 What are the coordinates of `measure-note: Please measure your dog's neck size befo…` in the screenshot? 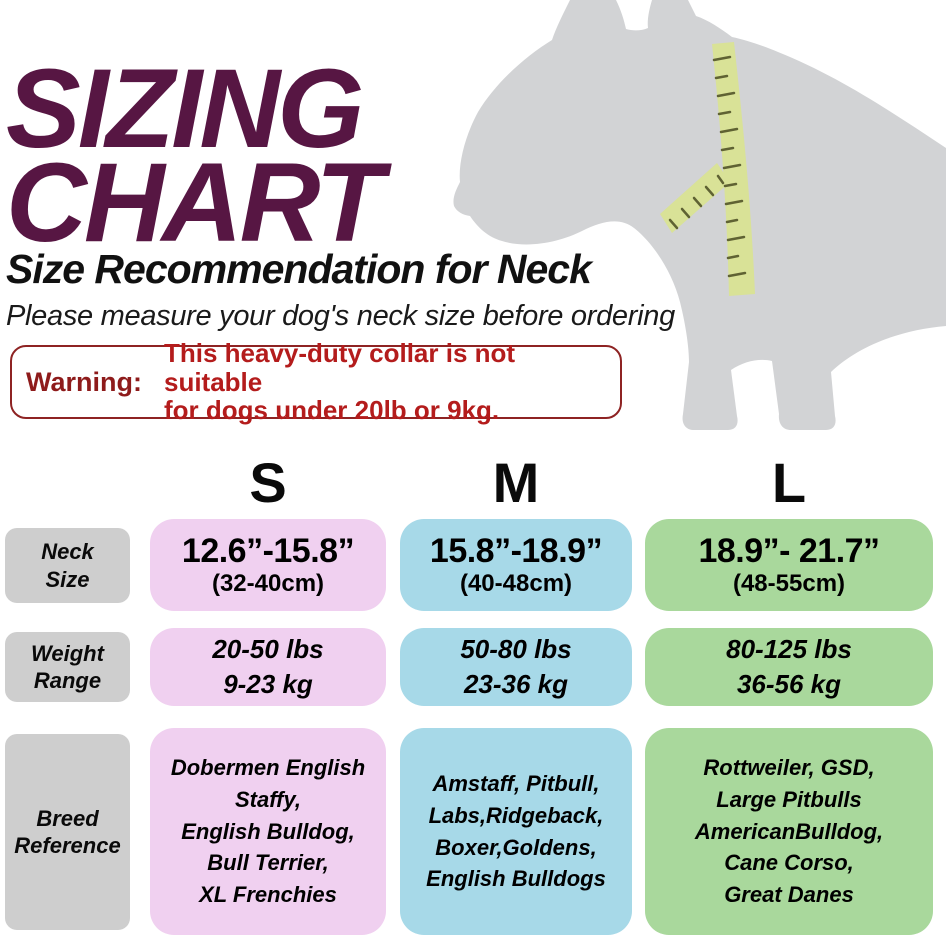 It's located at (340, 316).